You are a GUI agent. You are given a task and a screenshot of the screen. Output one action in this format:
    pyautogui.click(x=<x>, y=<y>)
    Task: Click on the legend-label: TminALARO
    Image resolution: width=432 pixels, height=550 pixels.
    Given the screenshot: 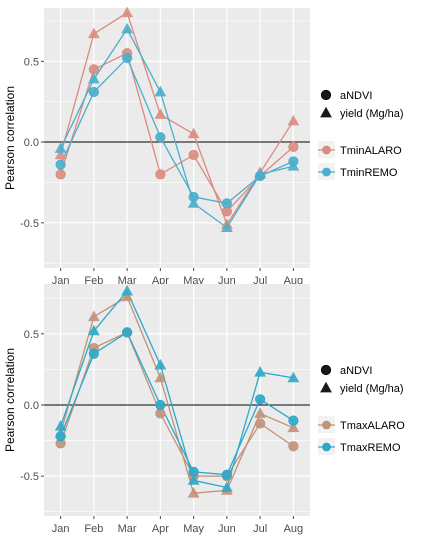 What is the action you would take?
    pyautogui.click(x=371, y=151)
    